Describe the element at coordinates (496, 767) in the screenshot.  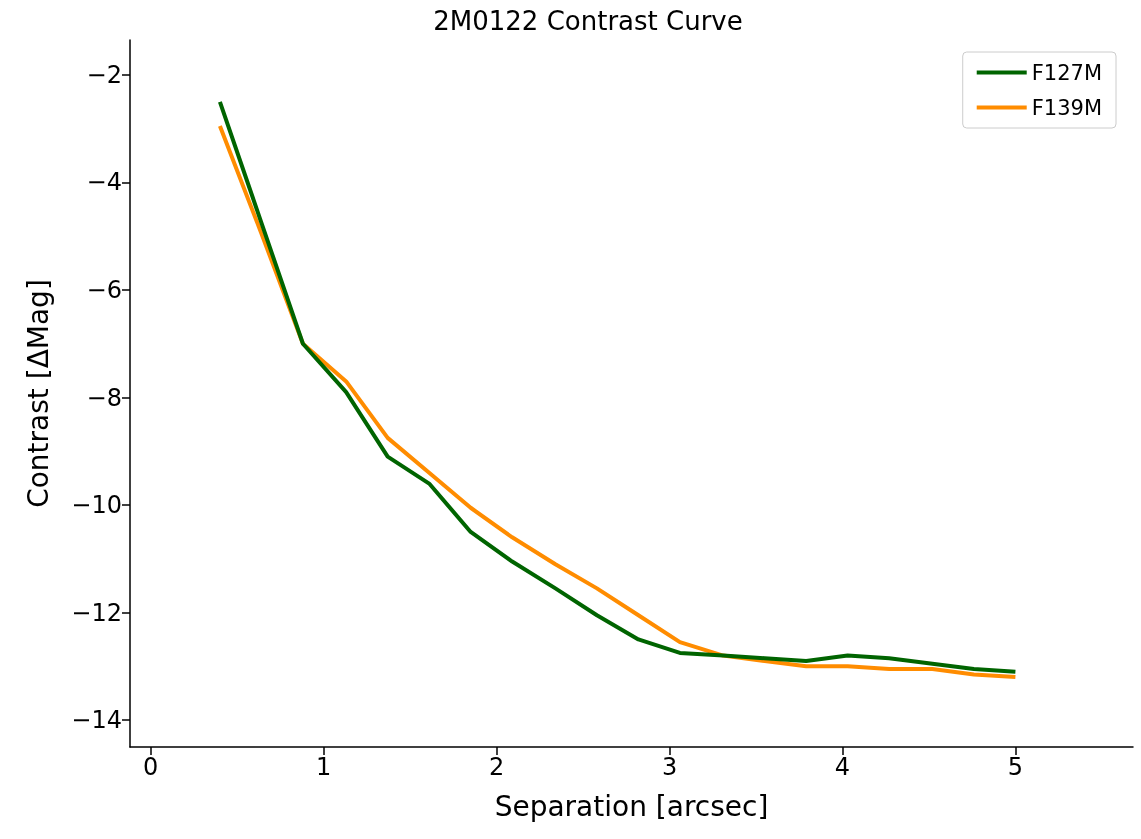
I see `x-tick-label: 2` at that location.